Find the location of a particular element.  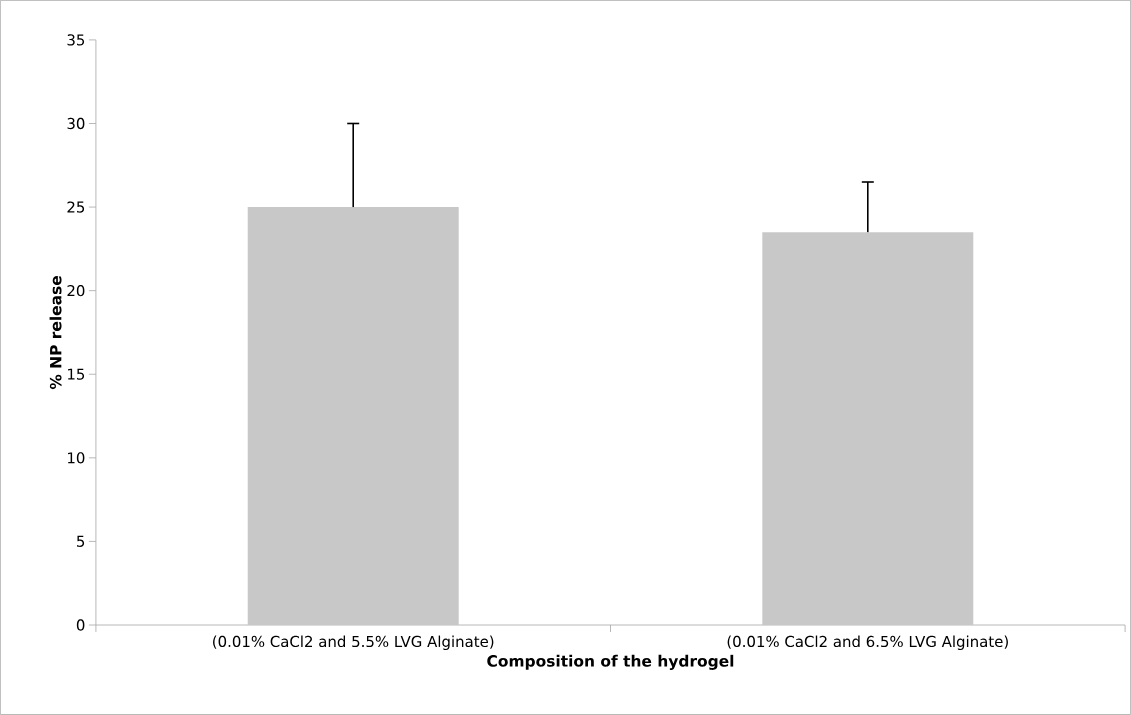

y-tick-label: 30 is located at coordinates (76, 123).